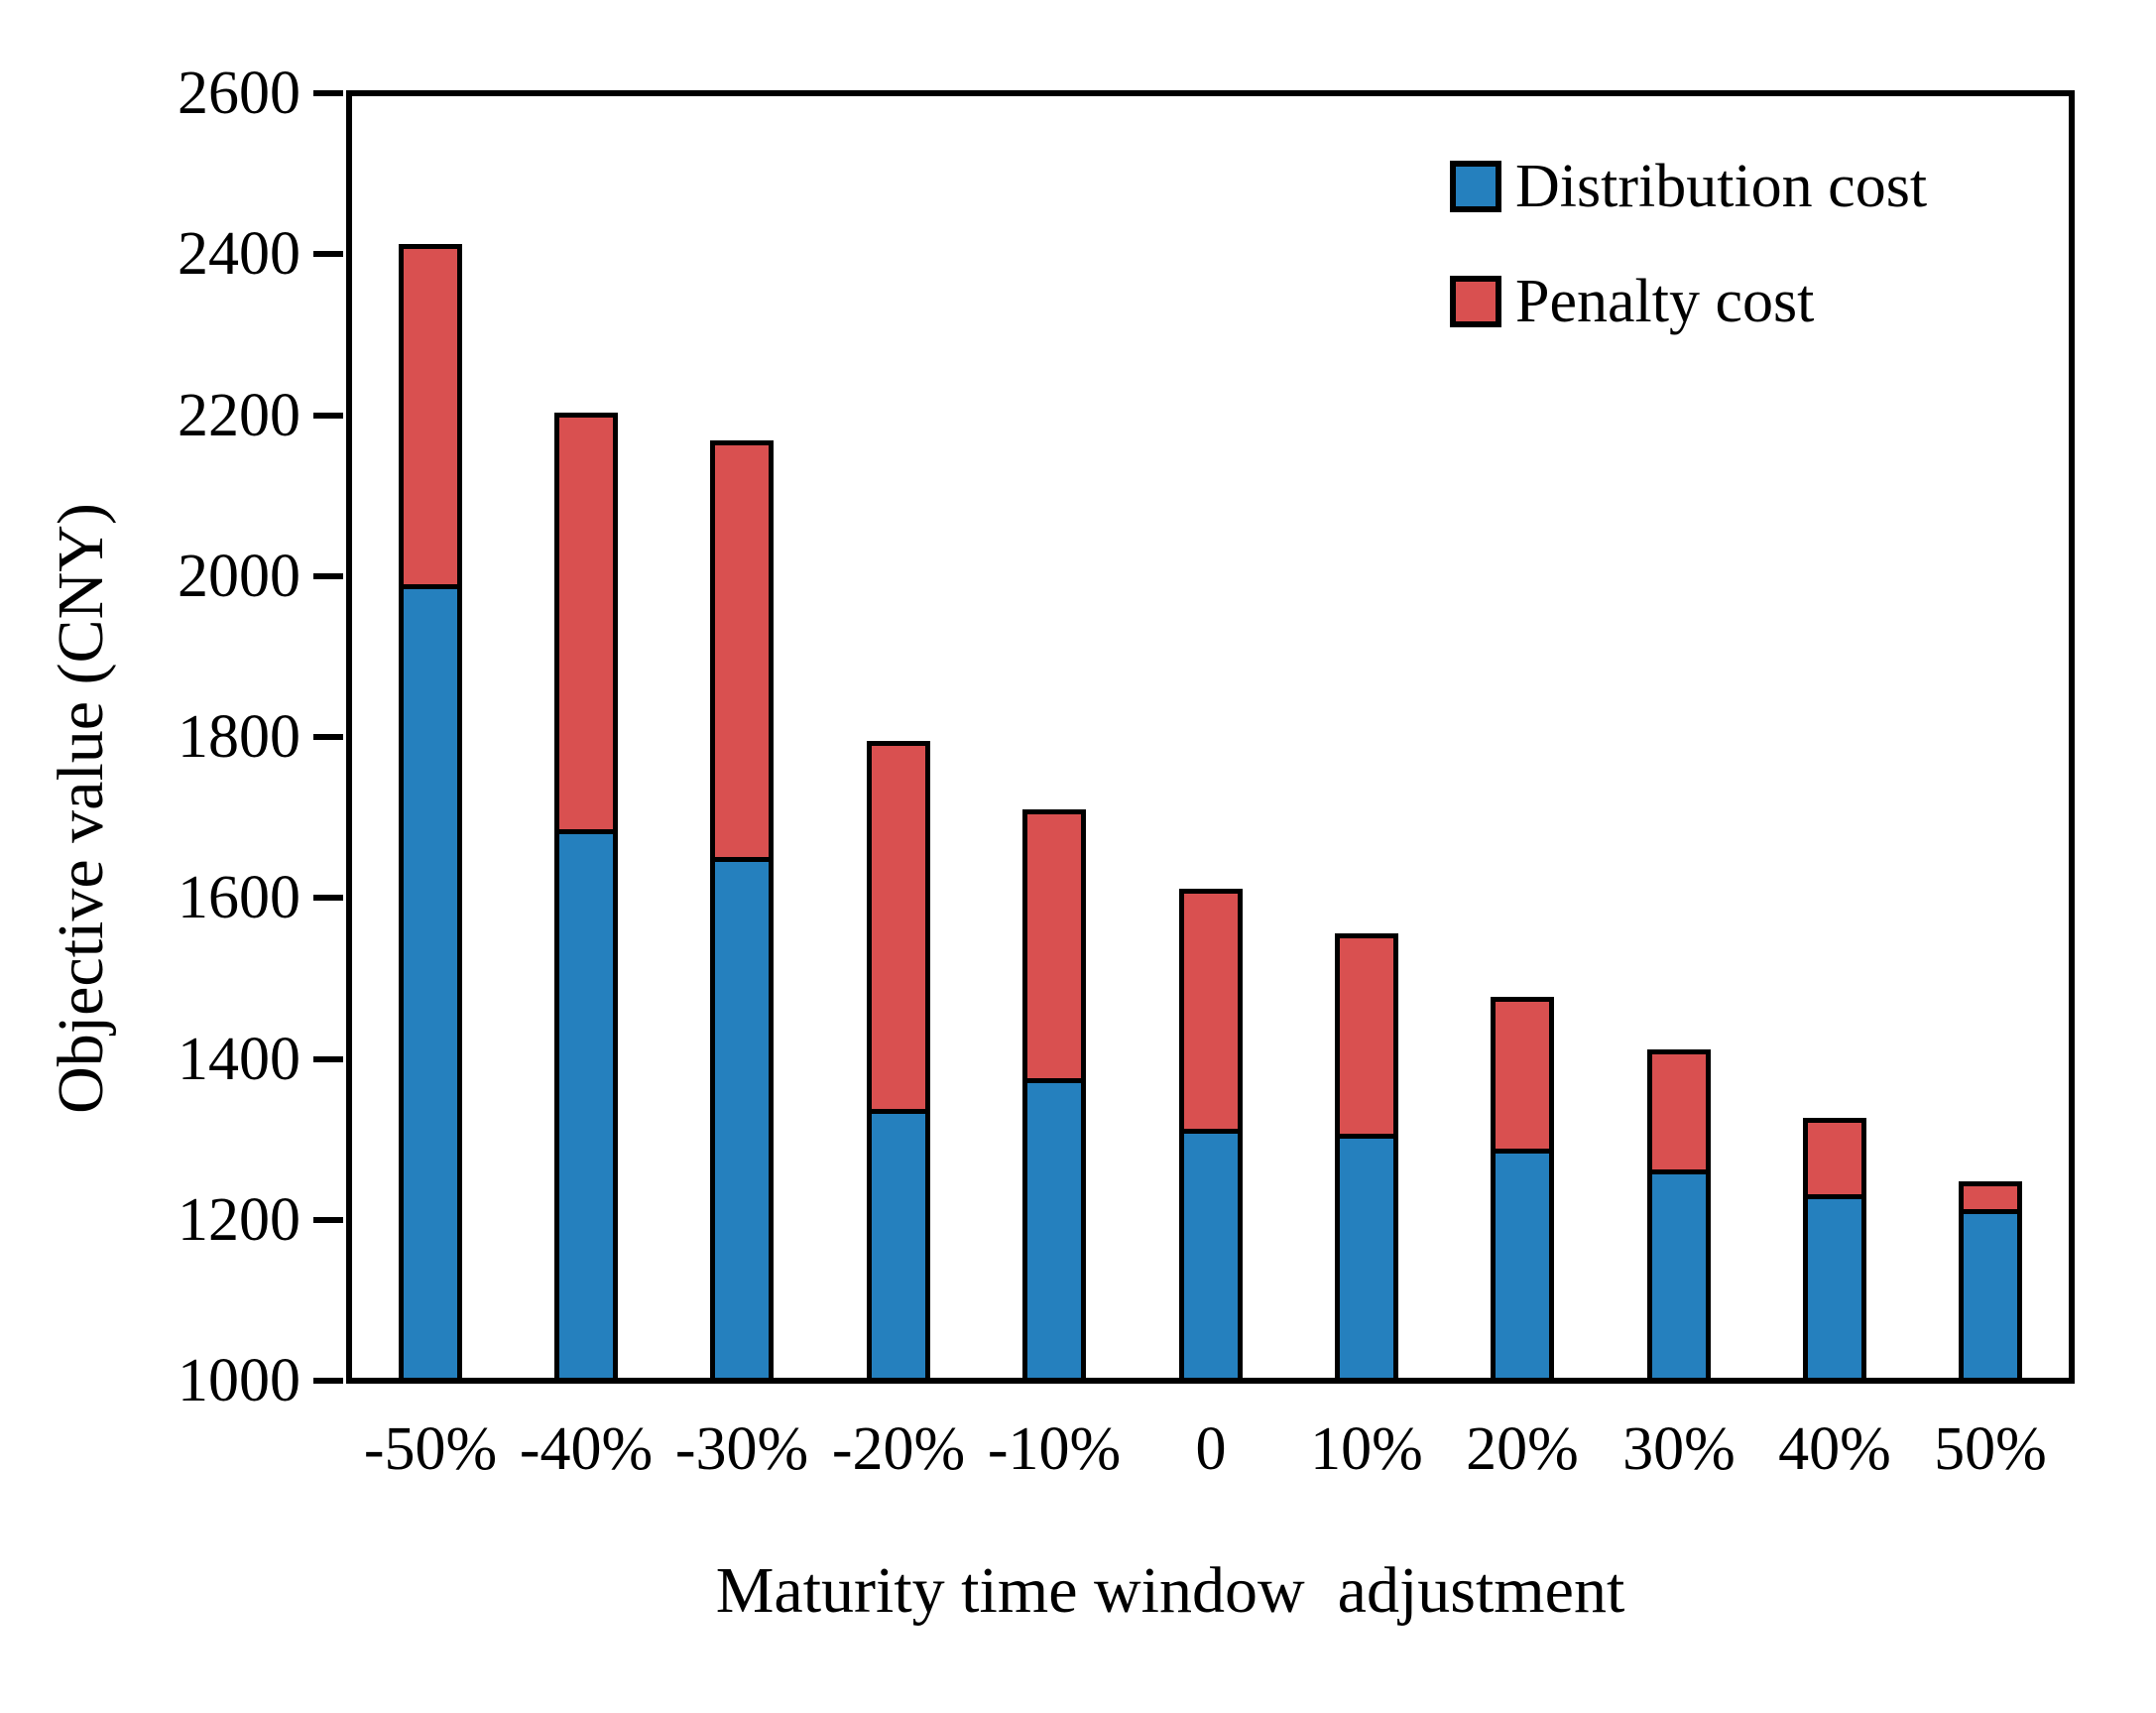 This screenshot has height=1713, width=2156. Describe the element at coordinates (239, 737) in the screenshot. I see `y-tick-label: 1800` at that location.